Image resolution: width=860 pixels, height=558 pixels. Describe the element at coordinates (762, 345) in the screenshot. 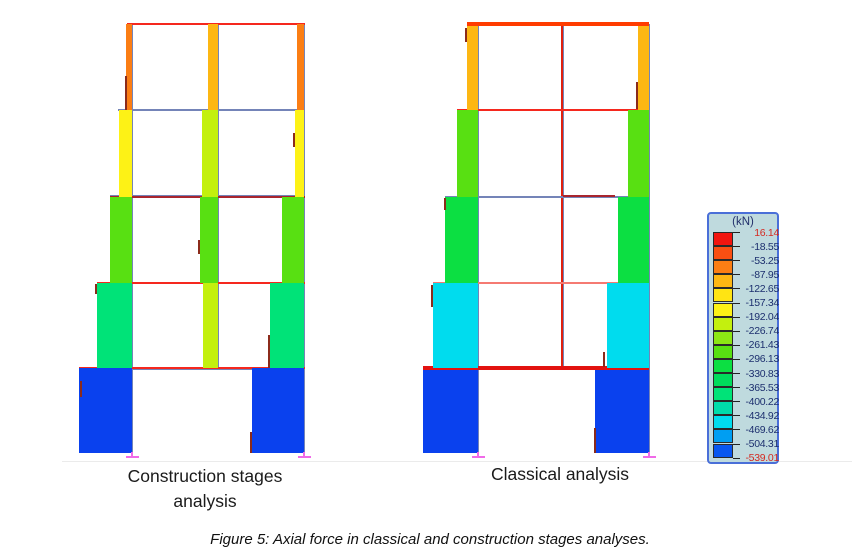

I see `legend-value: -261.43` at that location.